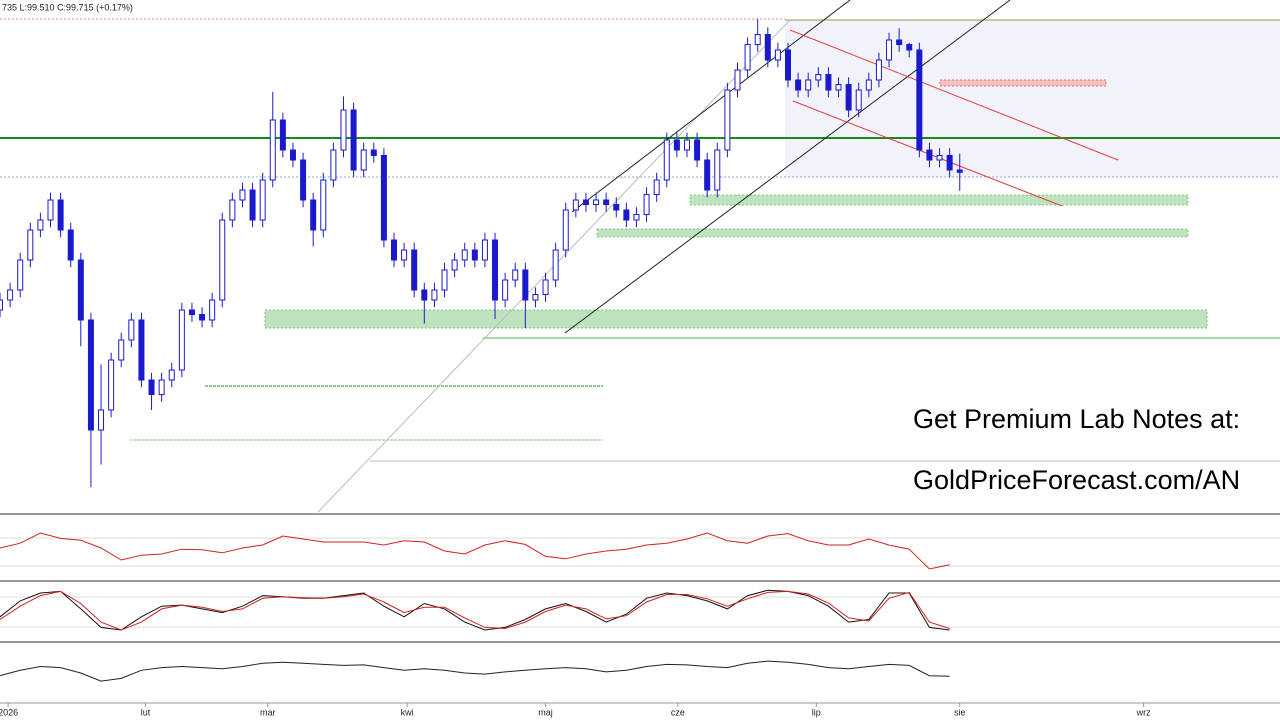  Describe the element at coordinates (1023, 83) in the screenshot. I see `resistance-zone` at that location.